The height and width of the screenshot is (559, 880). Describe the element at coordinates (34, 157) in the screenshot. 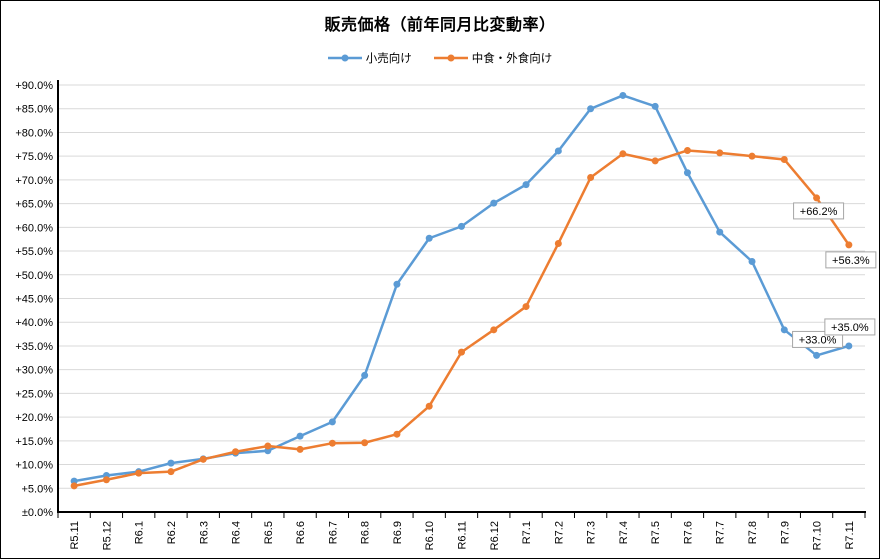

I see `y-tick-label: +75.0%` at that location.